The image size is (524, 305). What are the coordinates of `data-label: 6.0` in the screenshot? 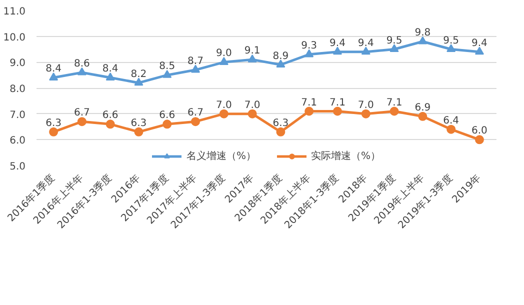 It's located at (480, 131).